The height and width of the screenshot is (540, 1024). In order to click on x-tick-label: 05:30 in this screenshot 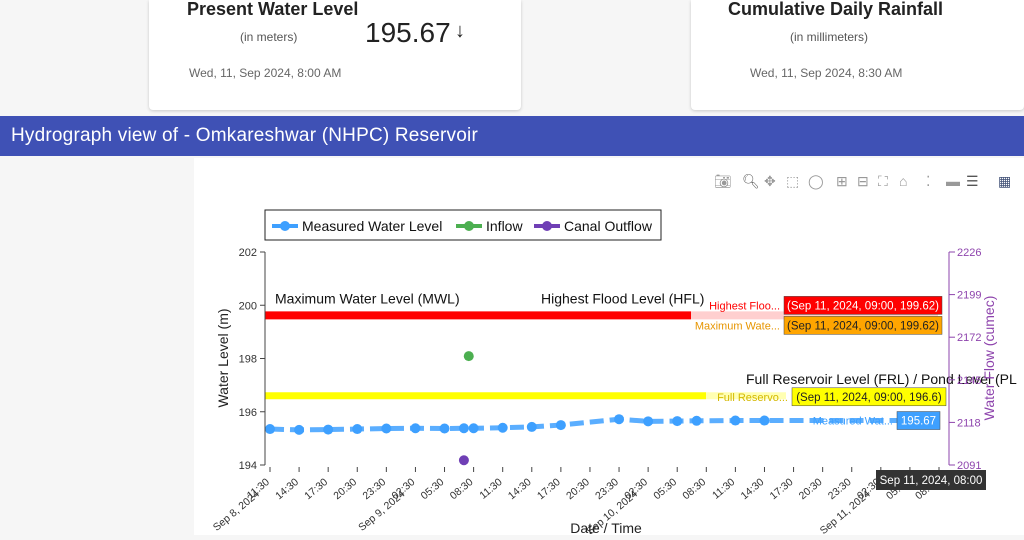, I will do `click(433, 489)`.